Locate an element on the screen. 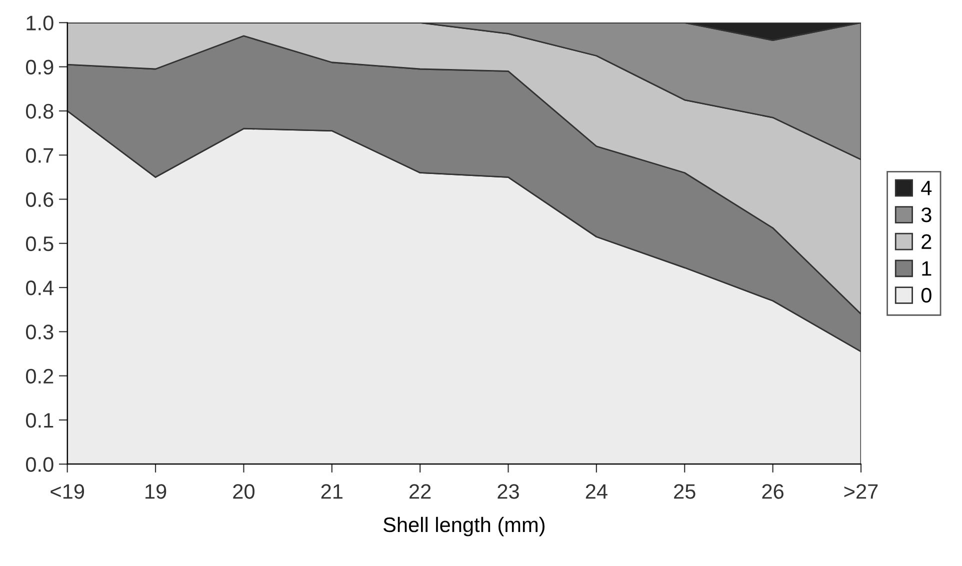  y-tick-label: 0.2 is located at coordinates (40, 376).